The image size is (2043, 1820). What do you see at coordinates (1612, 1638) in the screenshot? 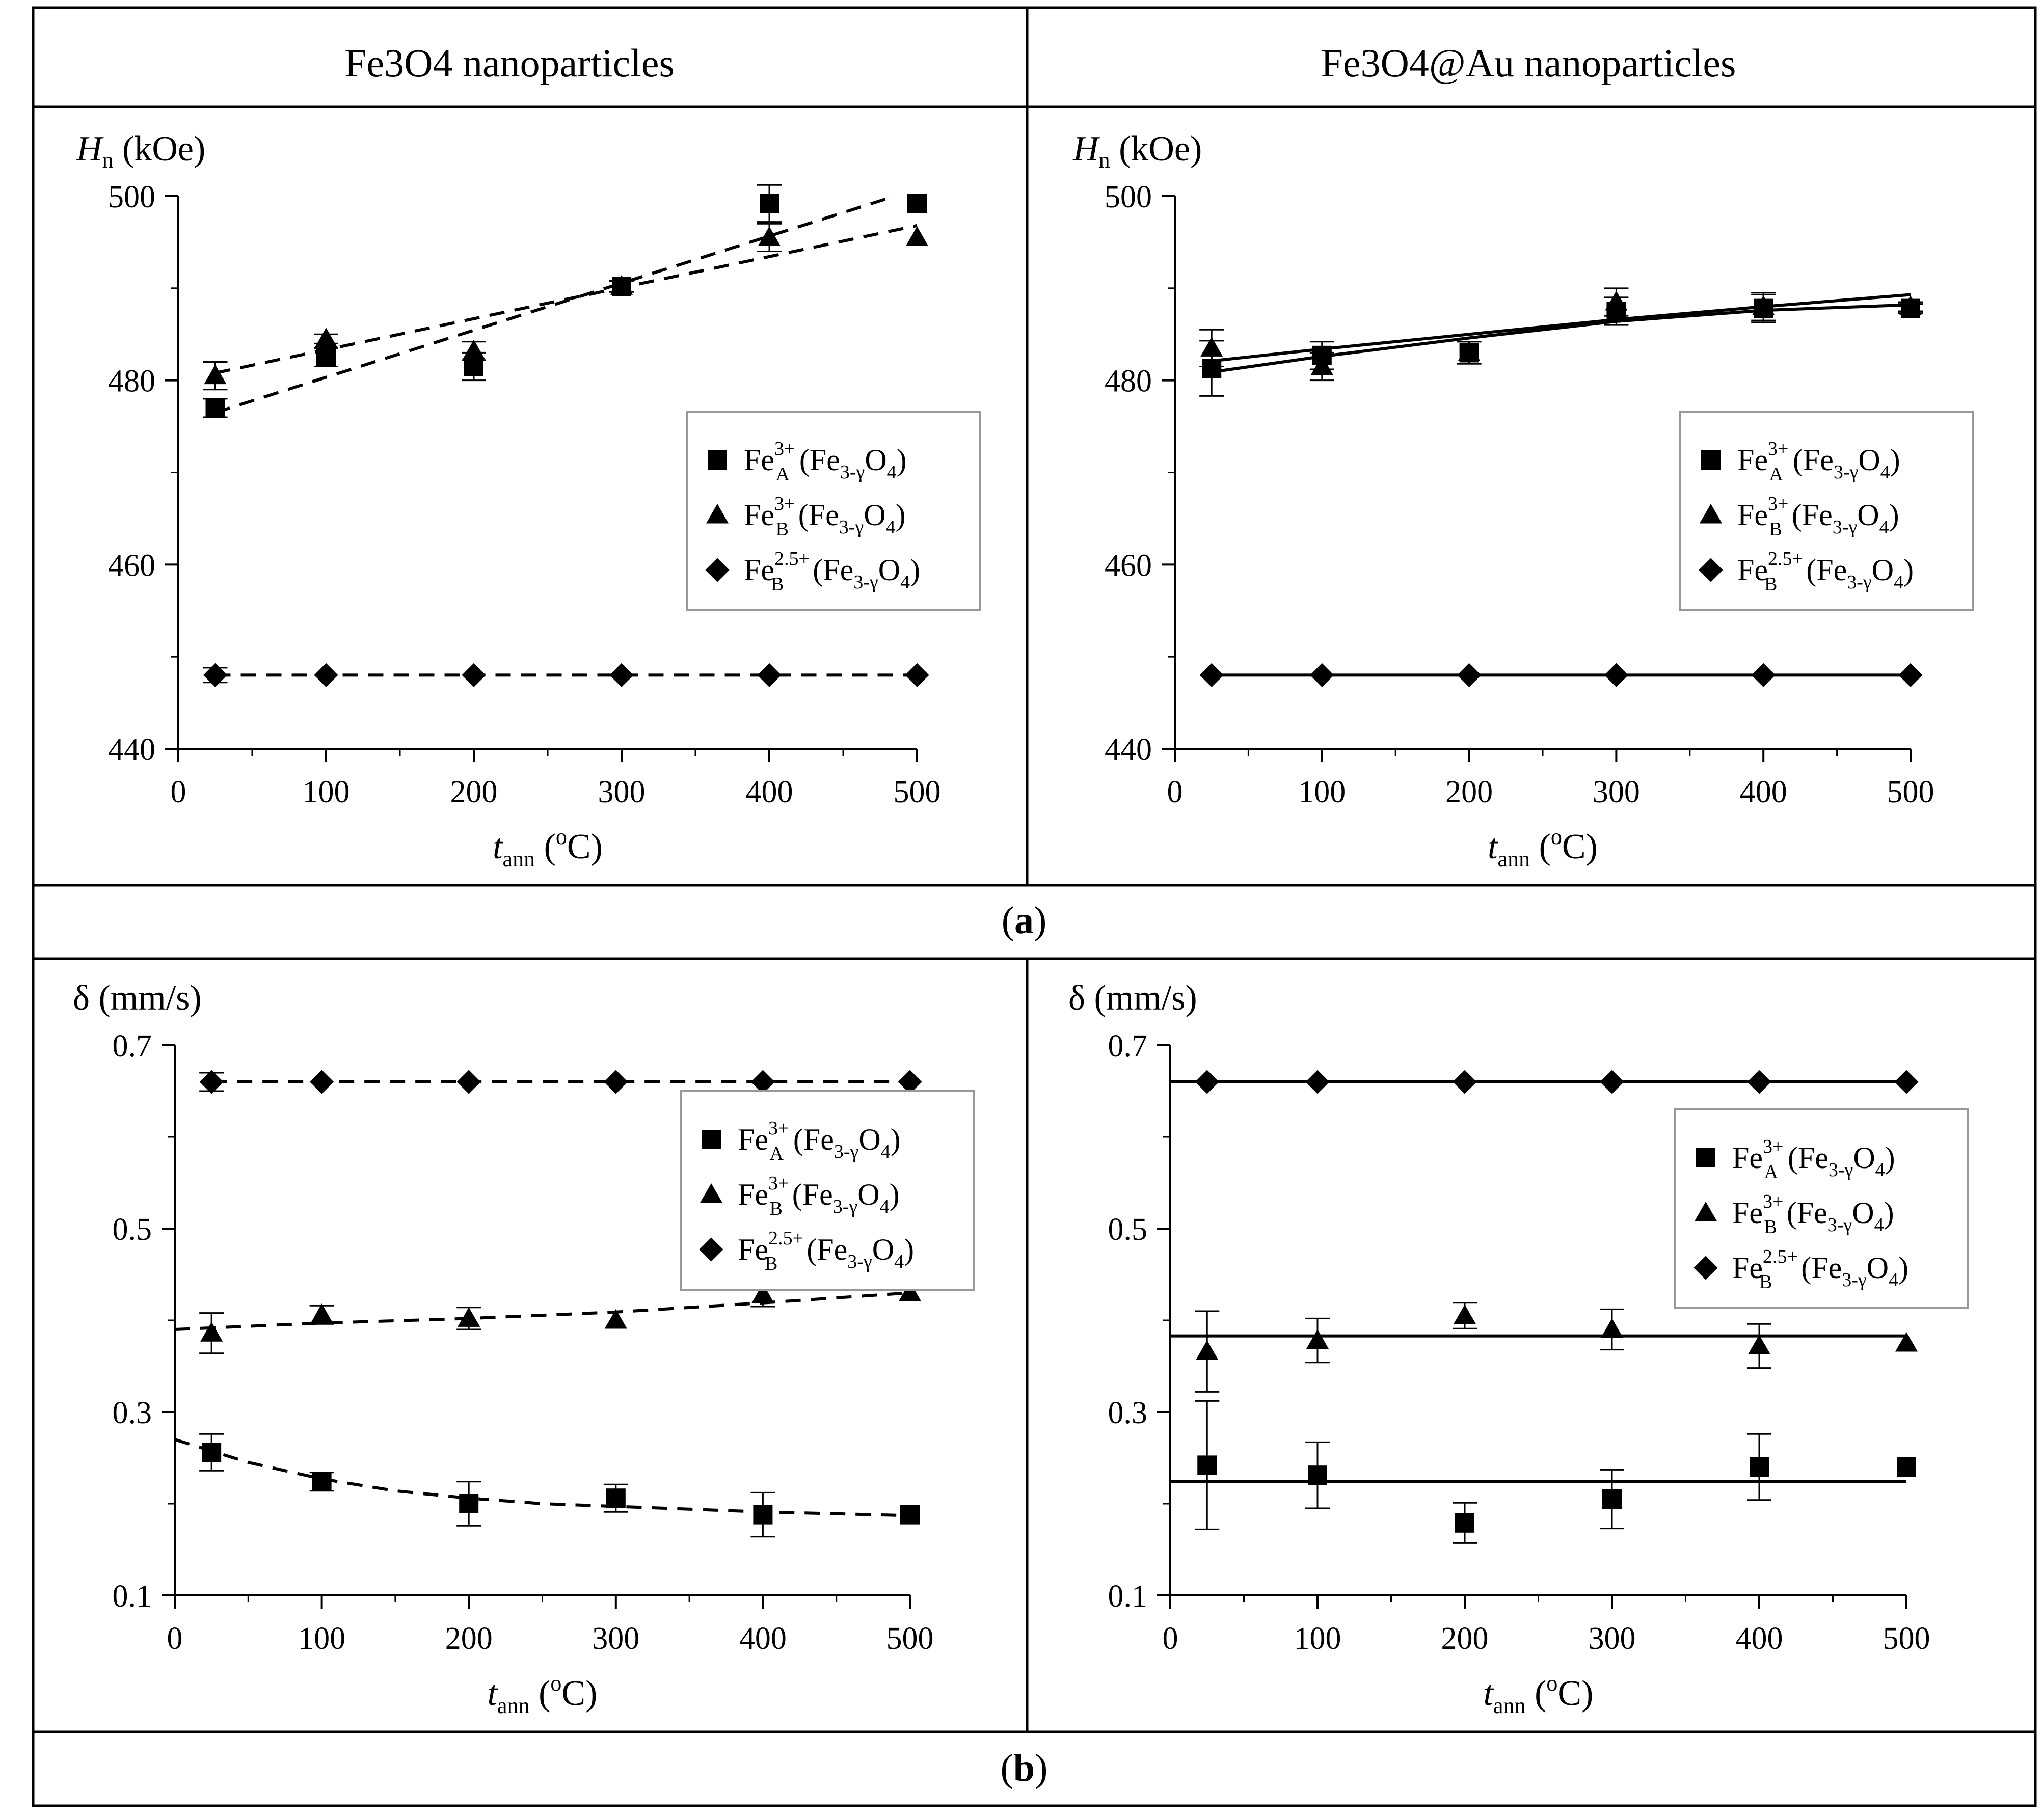
I see `x-tick-label: 300` at bounding box center [1612, 1638].